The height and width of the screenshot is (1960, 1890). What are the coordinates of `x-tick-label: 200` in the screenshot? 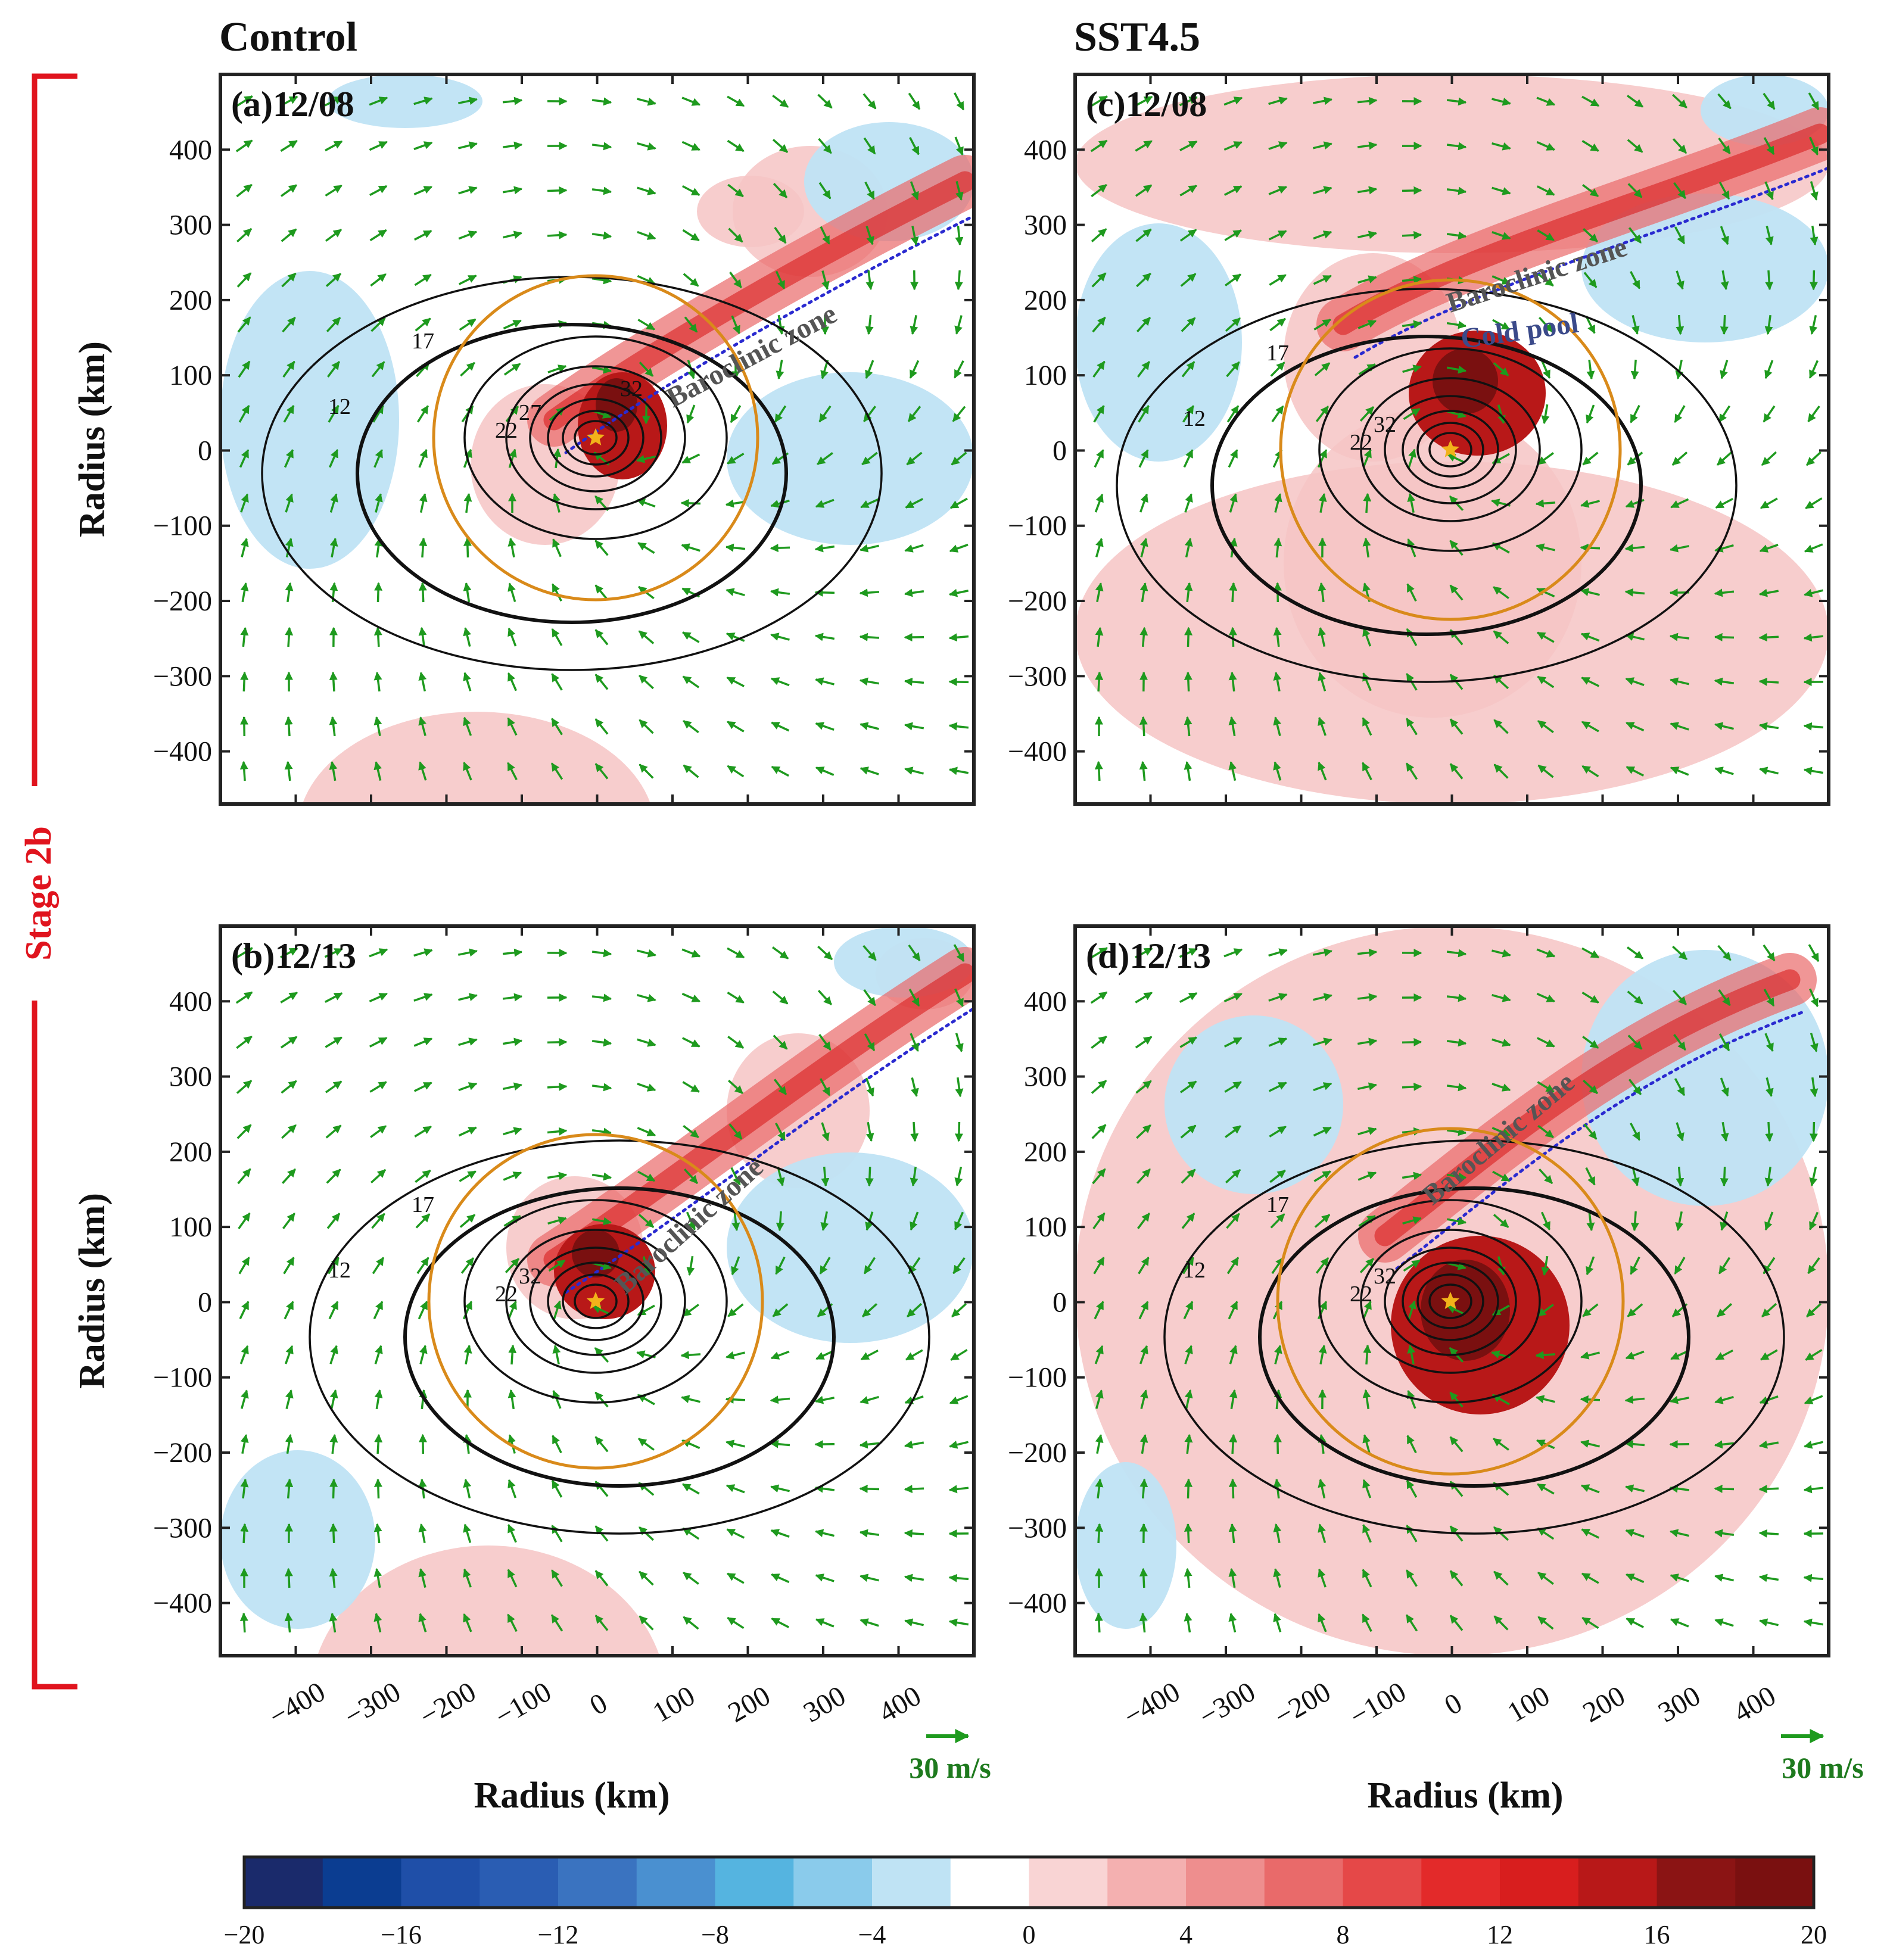 It's located at (749, 1704).